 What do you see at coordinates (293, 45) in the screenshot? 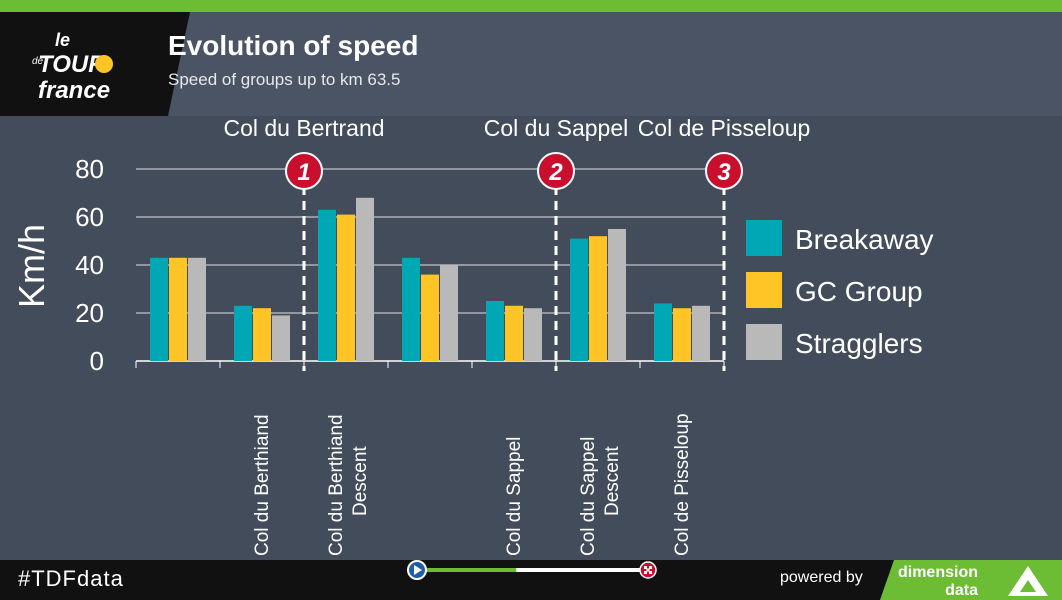
I see `page-title: Evolution of speed` at bounding box center [293, 45].